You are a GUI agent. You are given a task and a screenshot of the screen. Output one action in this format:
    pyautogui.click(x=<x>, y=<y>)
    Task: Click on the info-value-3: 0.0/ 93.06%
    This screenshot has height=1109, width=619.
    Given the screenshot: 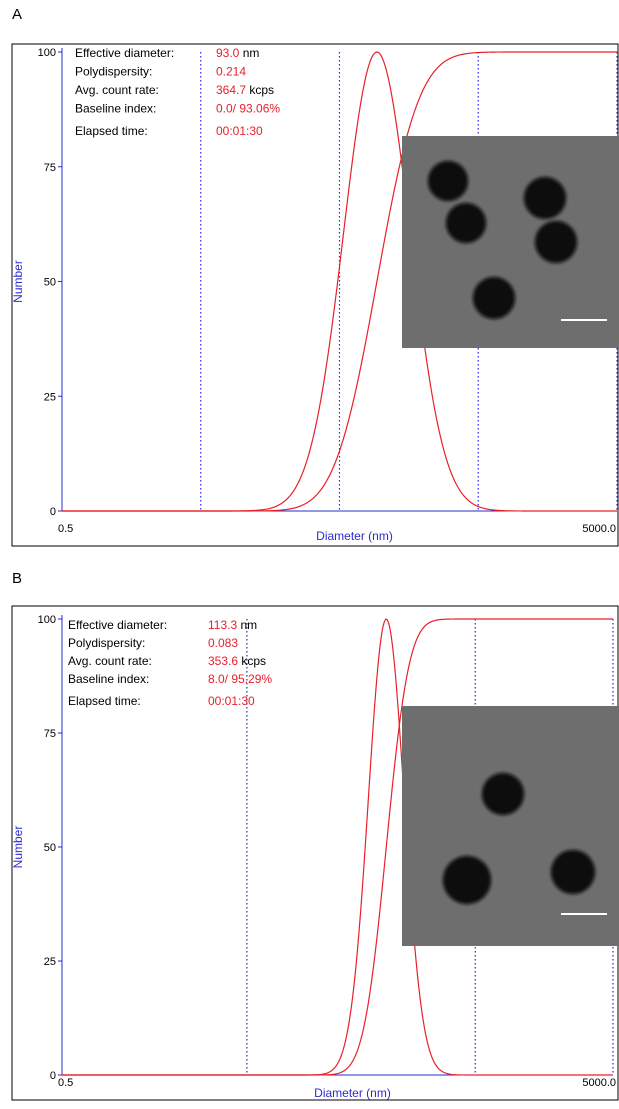 What is the action you would take?
    pyautogui.click(x=248, y=109)
    